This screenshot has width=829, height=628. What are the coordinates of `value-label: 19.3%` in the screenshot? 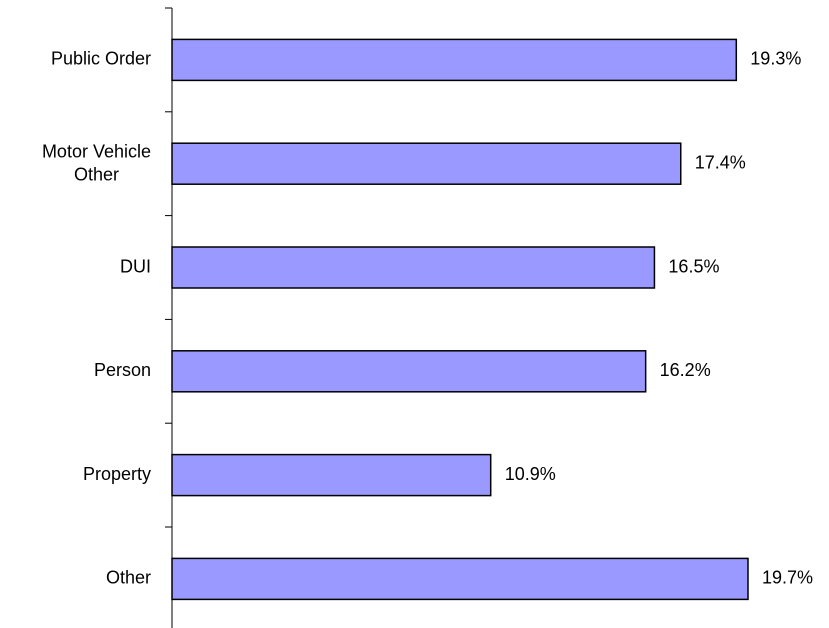 It's located at (775, 59).